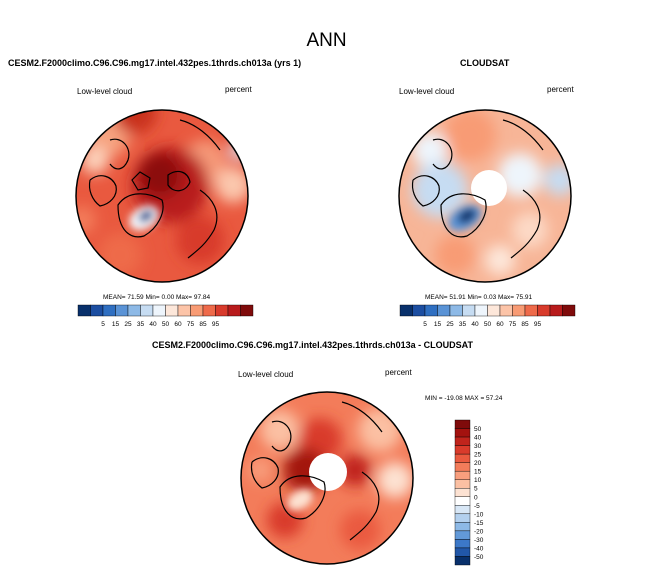  I want to click on colorbar-obs-tick-label: 35, so click(463, 324).